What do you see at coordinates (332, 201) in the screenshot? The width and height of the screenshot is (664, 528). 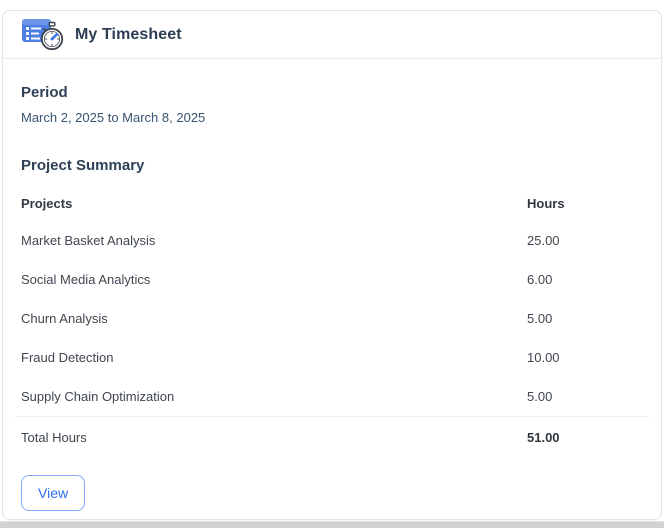 I see `table-header-row: Projects Hours` at bounding box center [332, 201].